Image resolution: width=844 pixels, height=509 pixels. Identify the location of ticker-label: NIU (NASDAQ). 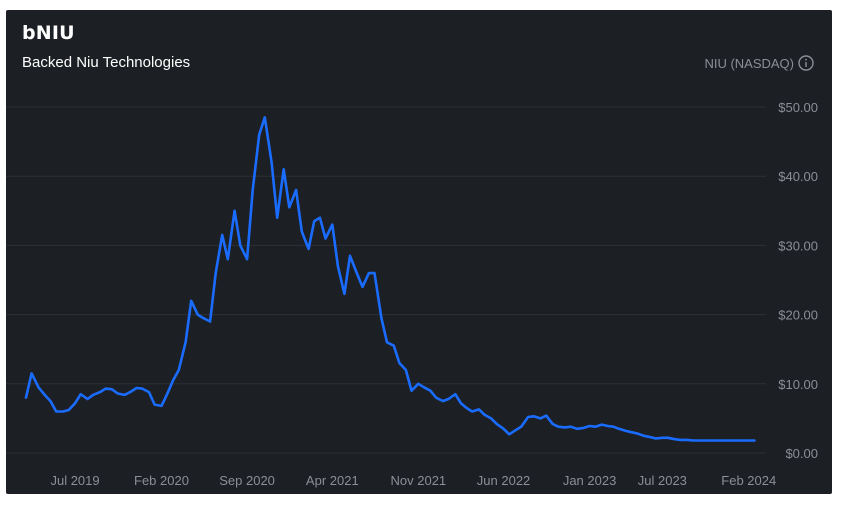
(749, 63).